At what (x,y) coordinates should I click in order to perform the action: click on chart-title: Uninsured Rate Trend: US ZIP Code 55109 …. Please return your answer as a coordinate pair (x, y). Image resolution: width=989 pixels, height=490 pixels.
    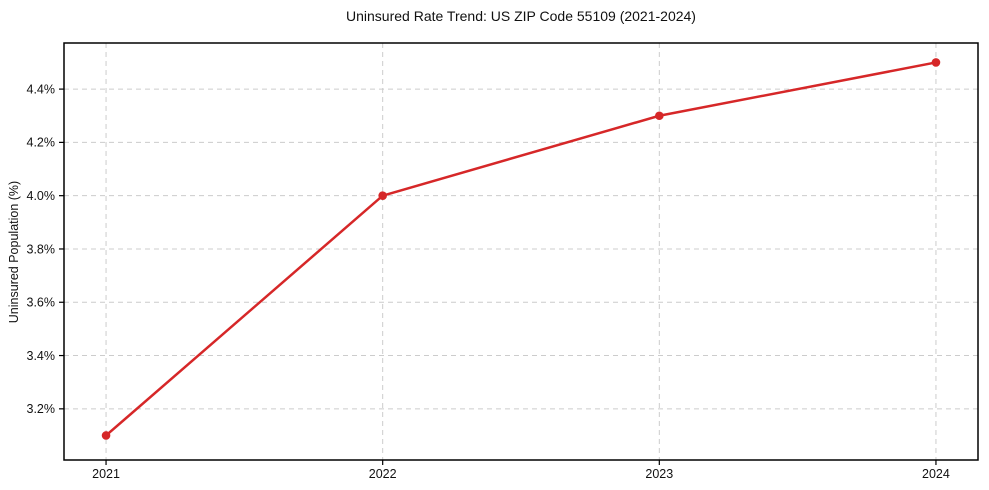
    Looking at the image, I should click on (521, 16).